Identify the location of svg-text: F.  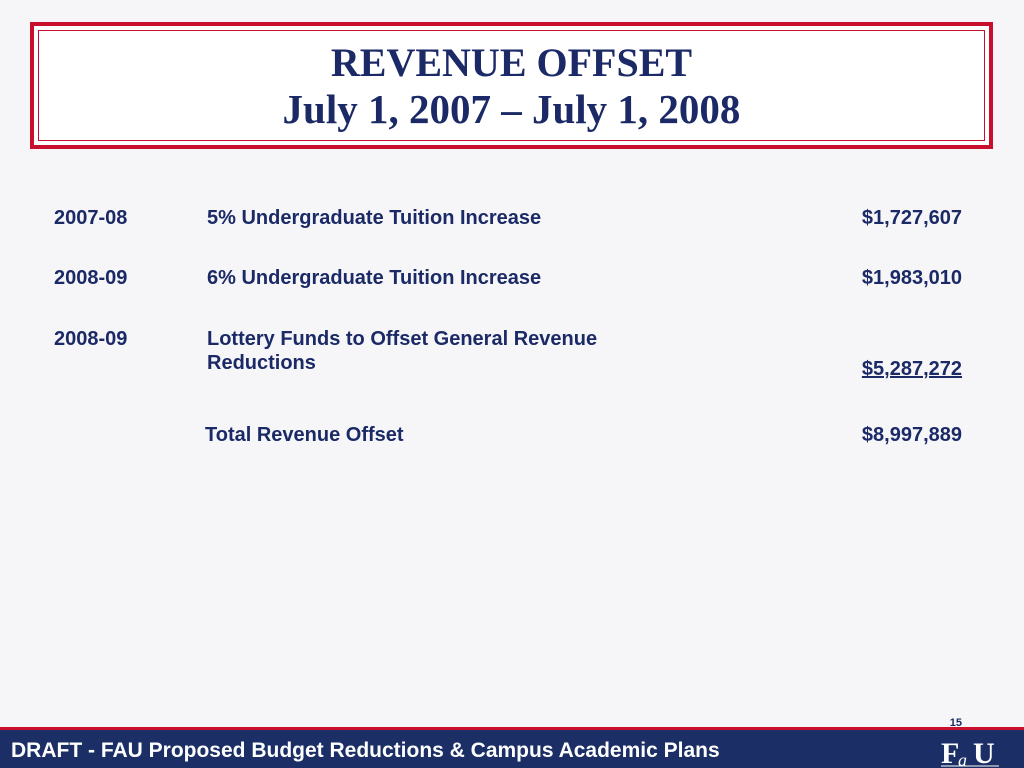
(950, 752).